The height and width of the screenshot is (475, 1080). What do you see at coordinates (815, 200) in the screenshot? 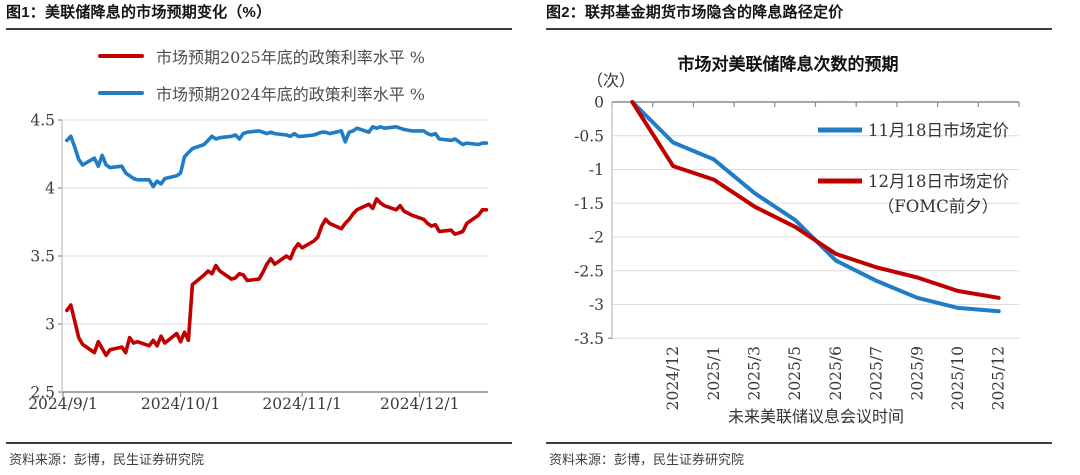
I see `figure2-series-2-line` at bounding box center [815, 200].